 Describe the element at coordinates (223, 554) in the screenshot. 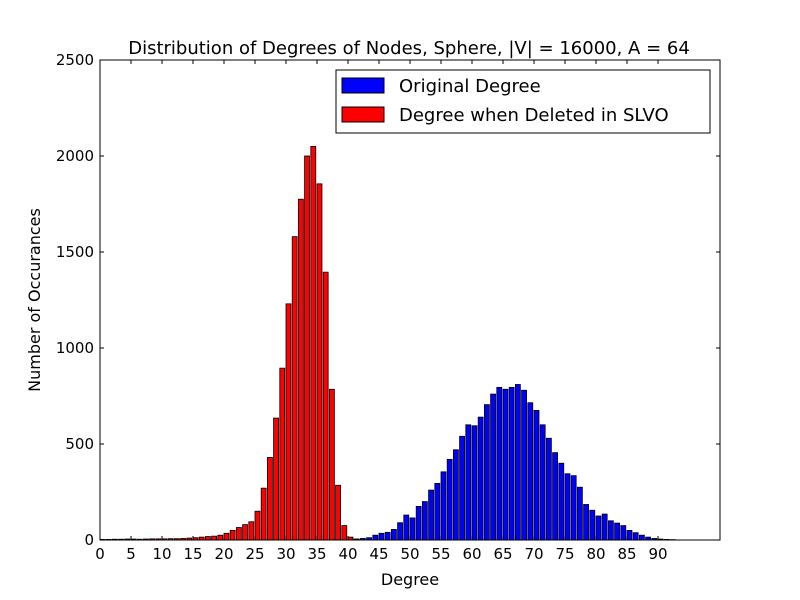

I see `x-tick-label: 20` at that location.